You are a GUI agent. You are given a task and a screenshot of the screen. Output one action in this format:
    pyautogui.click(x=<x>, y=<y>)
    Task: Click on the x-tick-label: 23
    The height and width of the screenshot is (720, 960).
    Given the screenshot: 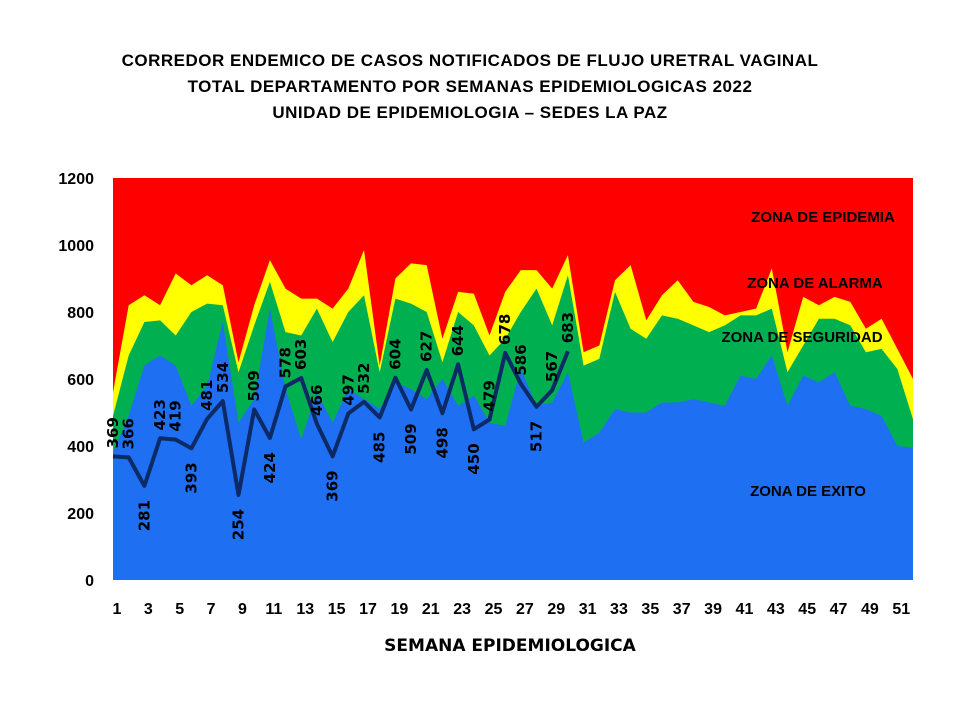 What is the action you would take?
    pyautogui.click(x=462, y=609)
    